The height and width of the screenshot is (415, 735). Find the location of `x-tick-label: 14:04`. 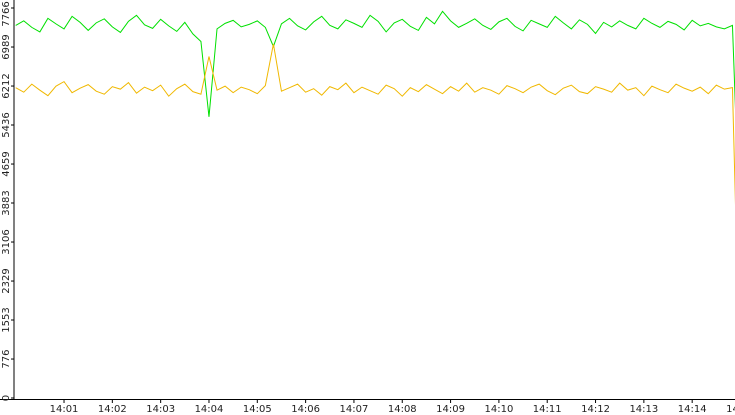

x-tick-label: 14:04 is located at coordinates (209, 409).